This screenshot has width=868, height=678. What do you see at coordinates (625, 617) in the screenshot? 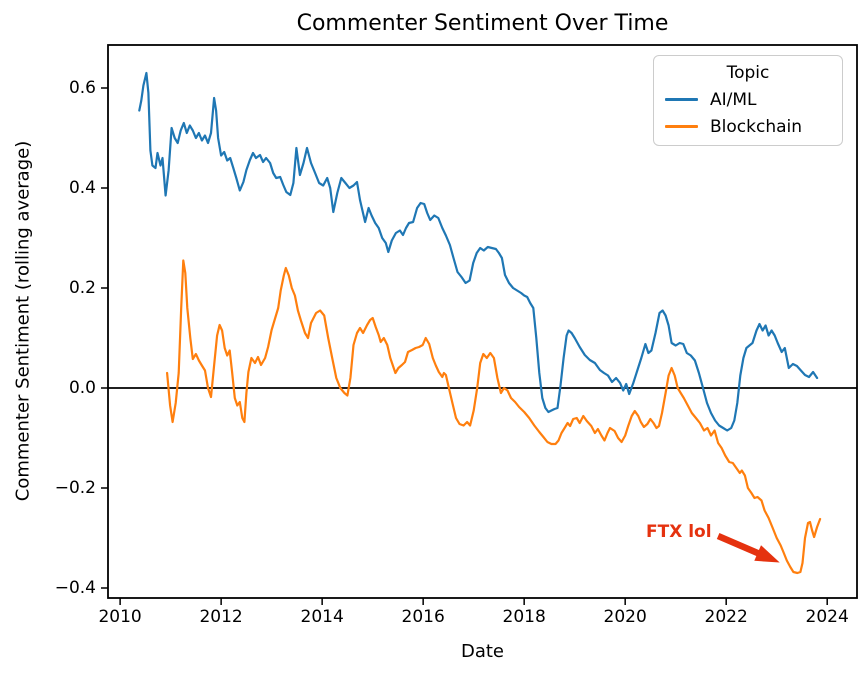
I see `x-tick-label-2020: 2020` at bounding box center [625, 617].